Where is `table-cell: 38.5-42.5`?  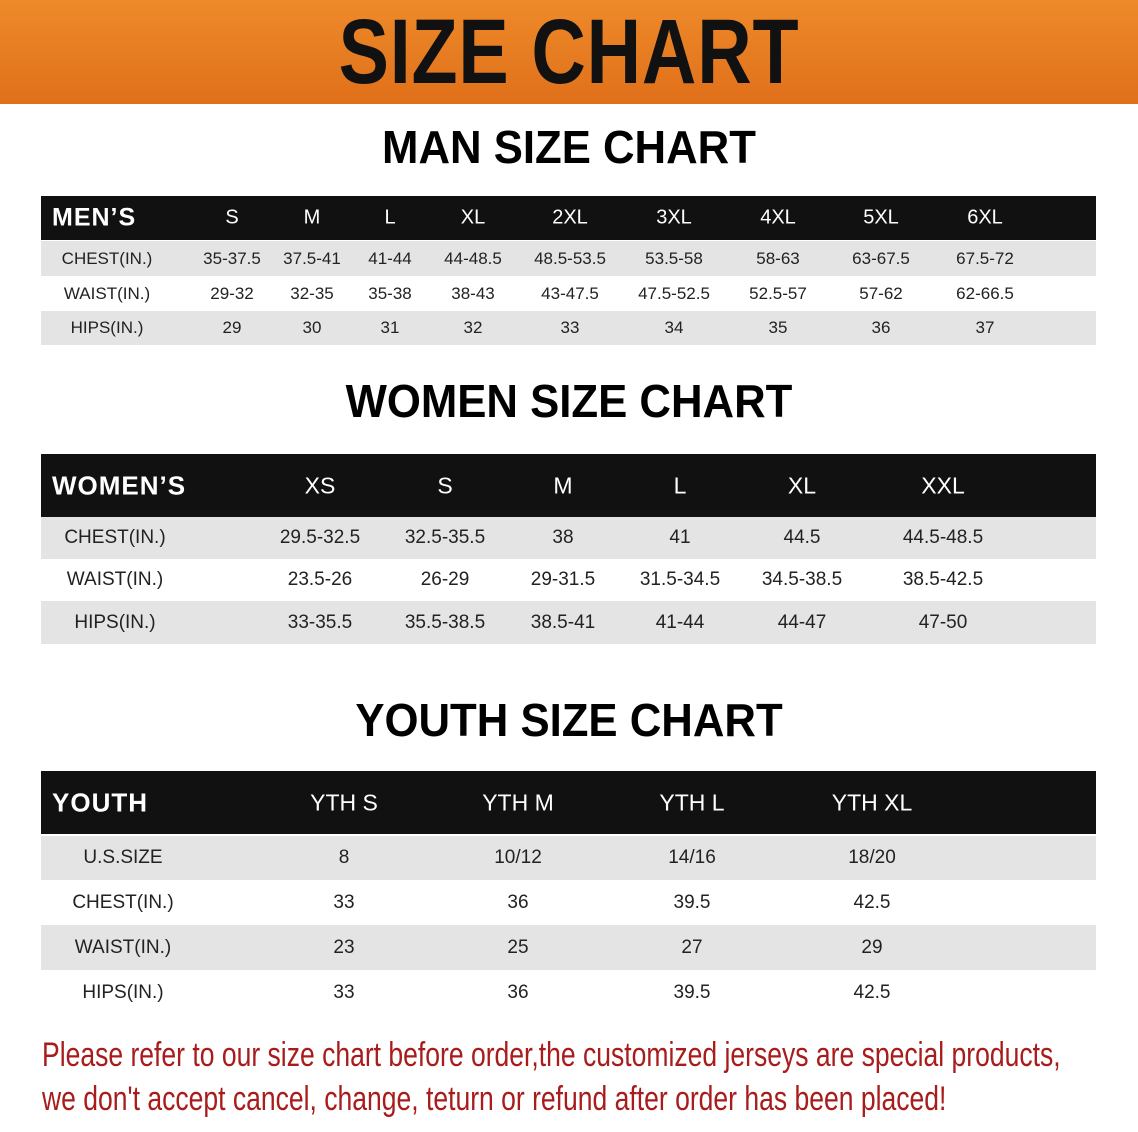
table-cell: 38.5-42.5 is located at coordinates (943, 579).